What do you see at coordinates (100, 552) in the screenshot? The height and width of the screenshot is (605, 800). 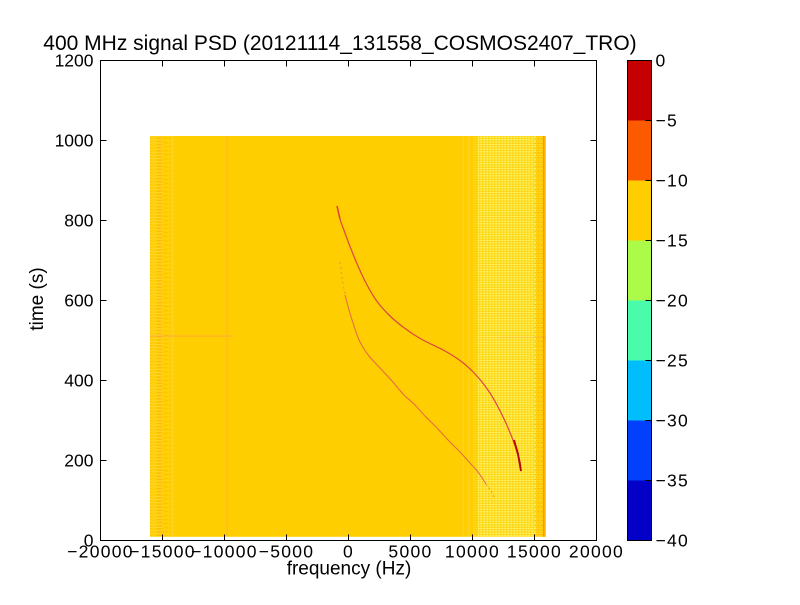 I see `svg-text: −20000` at bounding box center [100, 552].